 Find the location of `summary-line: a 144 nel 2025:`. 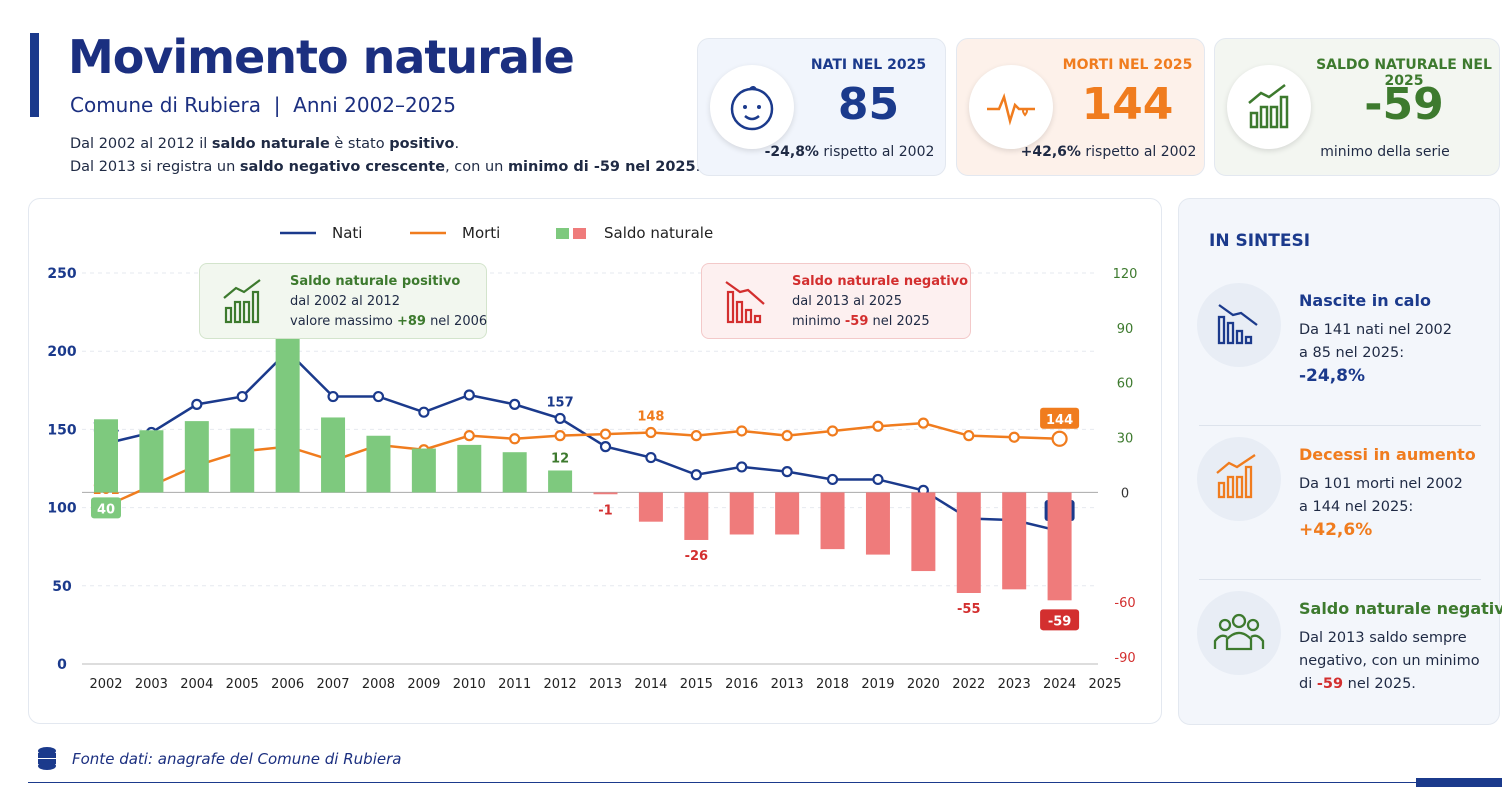

summary-line: a 144 nel 2025: is located at coordinates (1381, 507).